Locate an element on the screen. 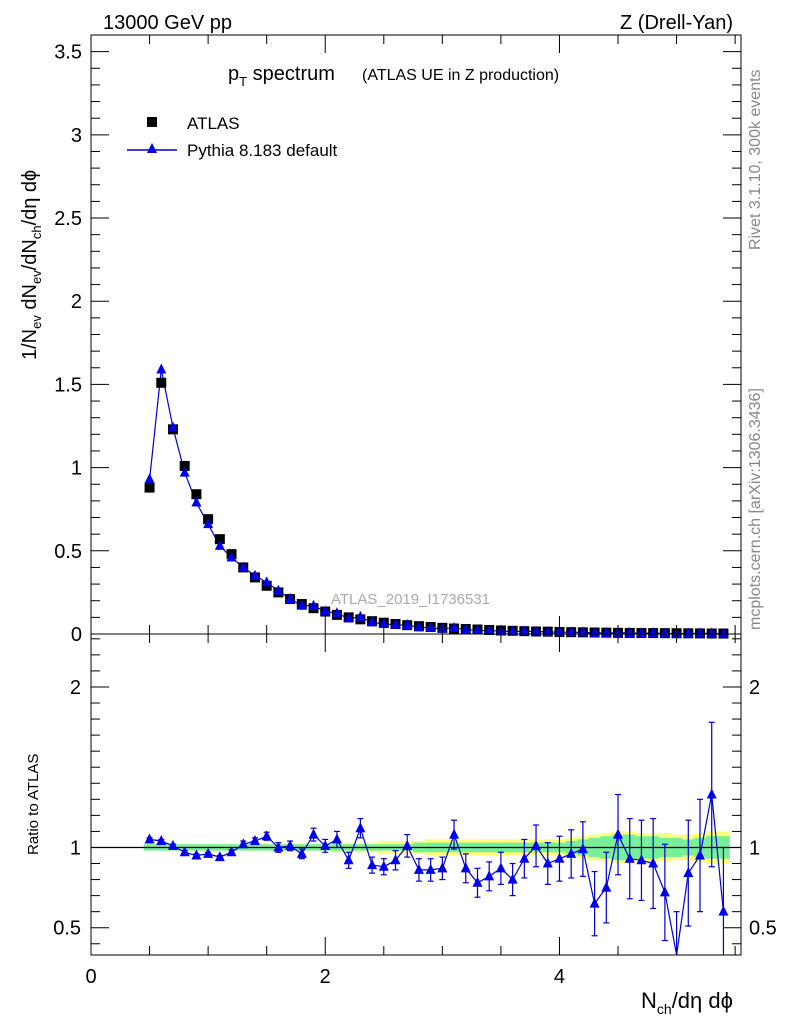  legend-atlas-label: ATLAS is located at coordinates (213, 123).